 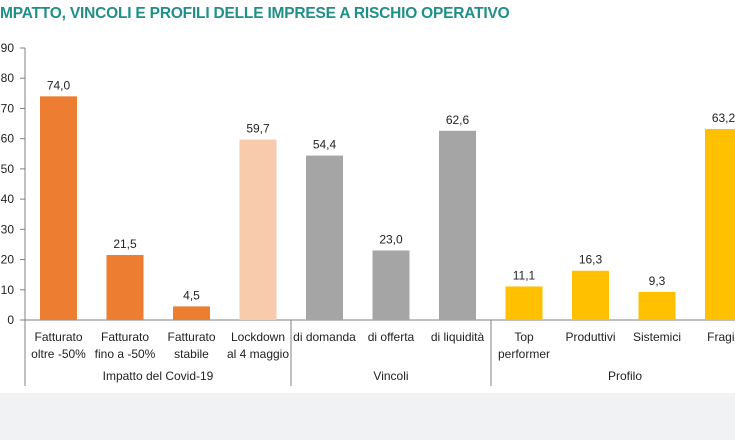 What do you see at coordinates (158, 376) in the screenshot?
I see `group-label: Impatto del Covid-19` at bounding box center [158, 376].